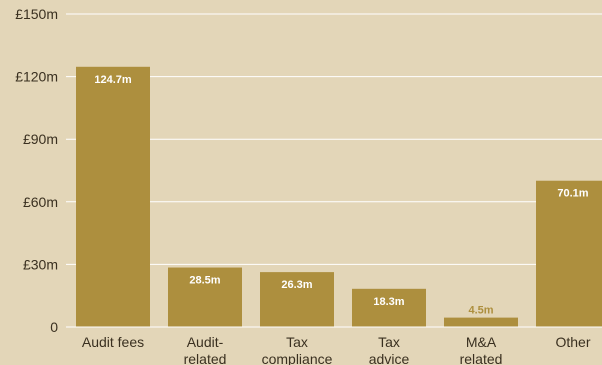  What do you see at coordinates (297, 358) in the screenshot?
I see `x-tick-label: compliance` at bounding box center [297, 358].